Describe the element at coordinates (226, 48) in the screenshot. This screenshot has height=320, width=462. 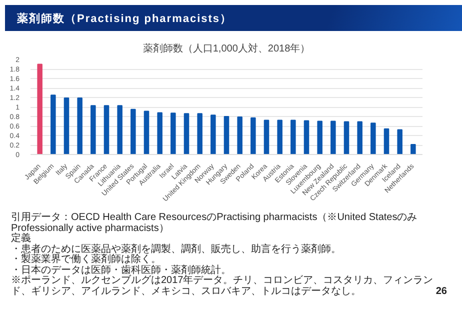
I see `chart-subtitle: 薬剤師数（人口1,000人対、2018年）` at that location.